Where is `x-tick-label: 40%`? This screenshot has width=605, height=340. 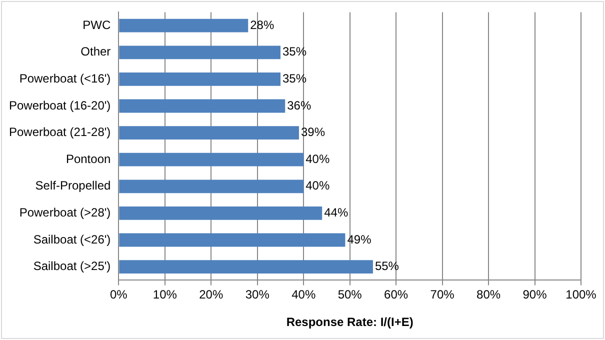 x-tick-label: 40% is located at coordinates (304, 295).